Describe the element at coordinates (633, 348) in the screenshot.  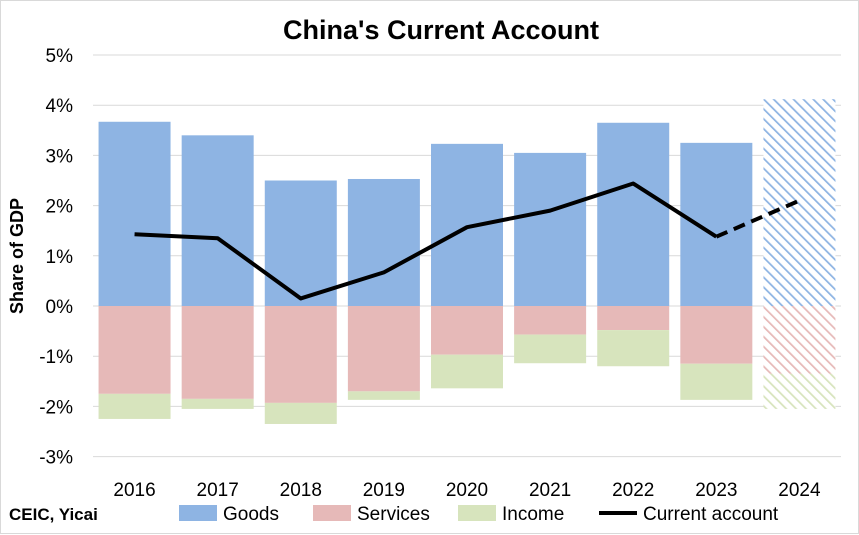
I see `bar-income-2022` at that location.